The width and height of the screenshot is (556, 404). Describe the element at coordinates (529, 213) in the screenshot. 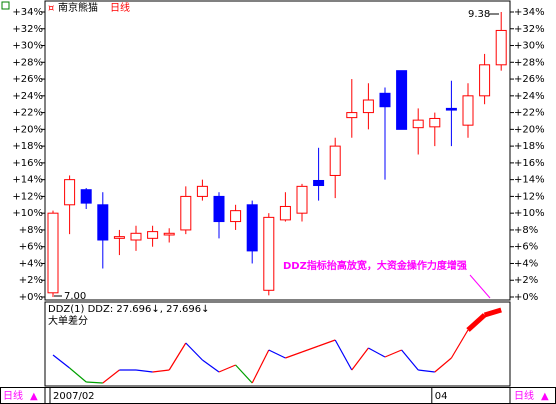

I see `y-tick-label-right: +10%` at that location.